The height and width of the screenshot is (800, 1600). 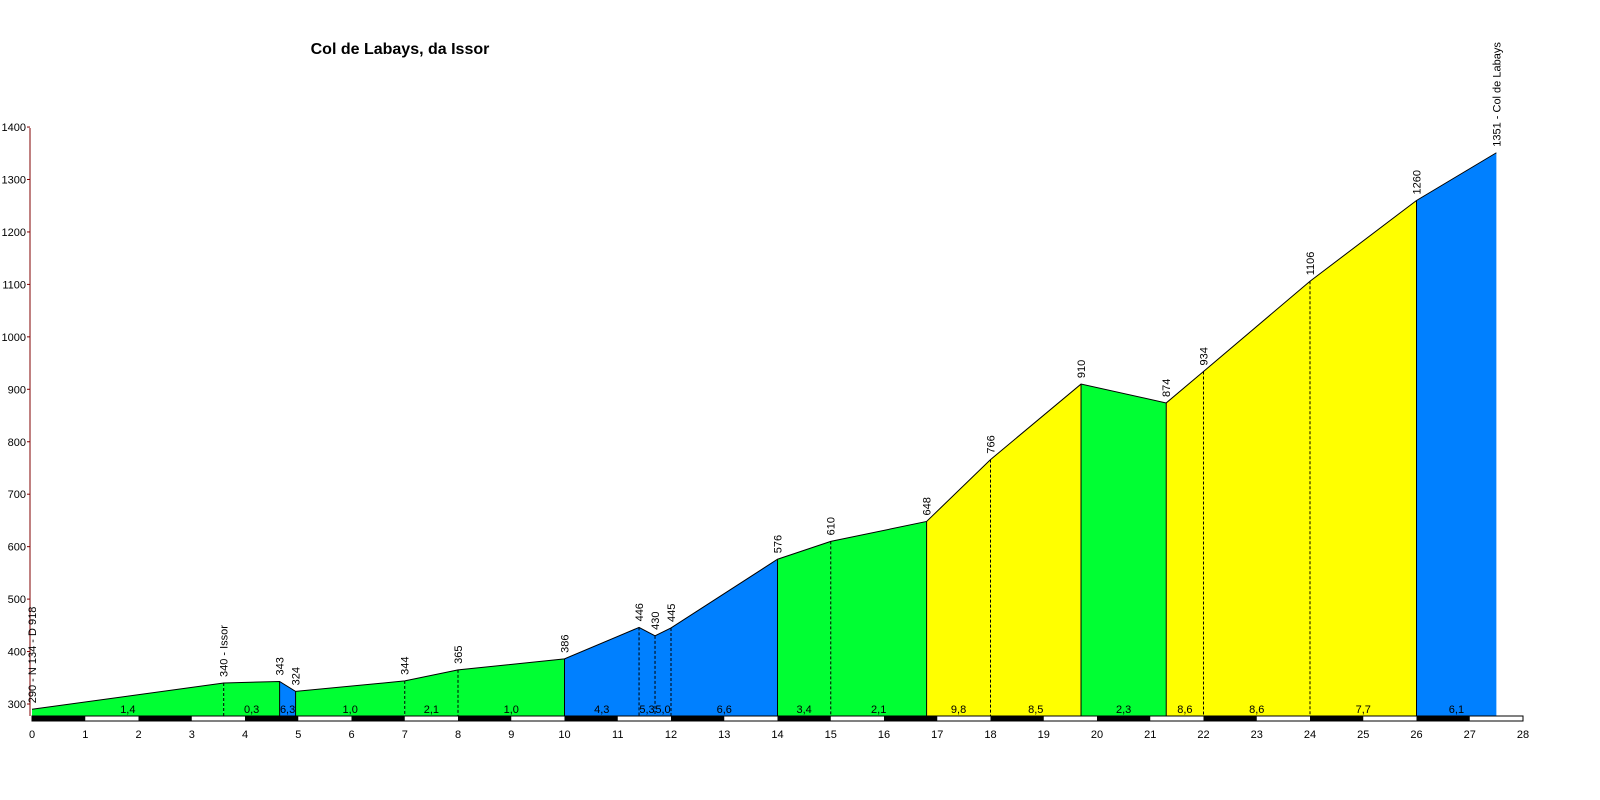 I want to click on x-tick-label-5: 5, so click(x=298, y=735).